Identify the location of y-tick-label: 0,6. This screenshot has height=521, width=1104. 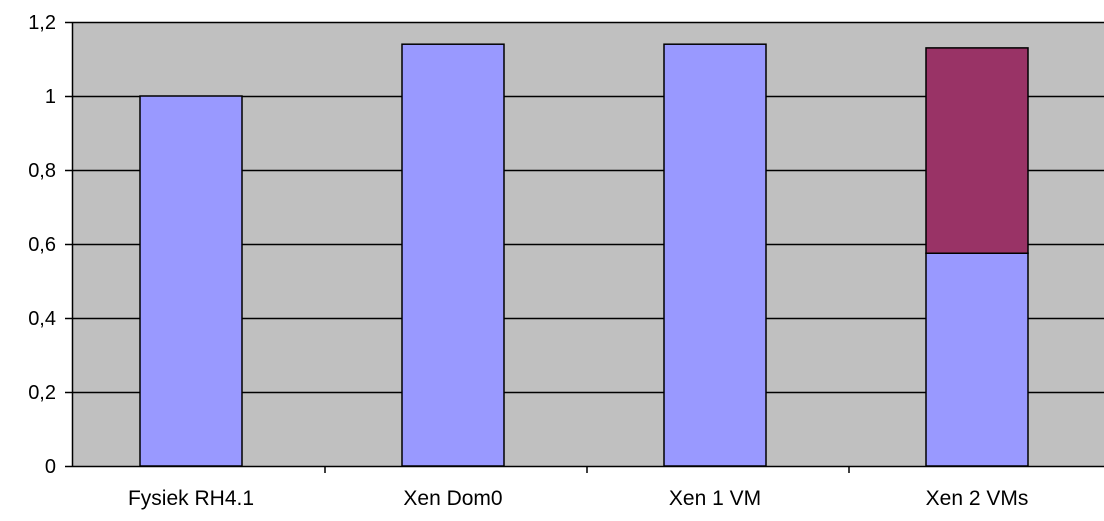
(42, 245).